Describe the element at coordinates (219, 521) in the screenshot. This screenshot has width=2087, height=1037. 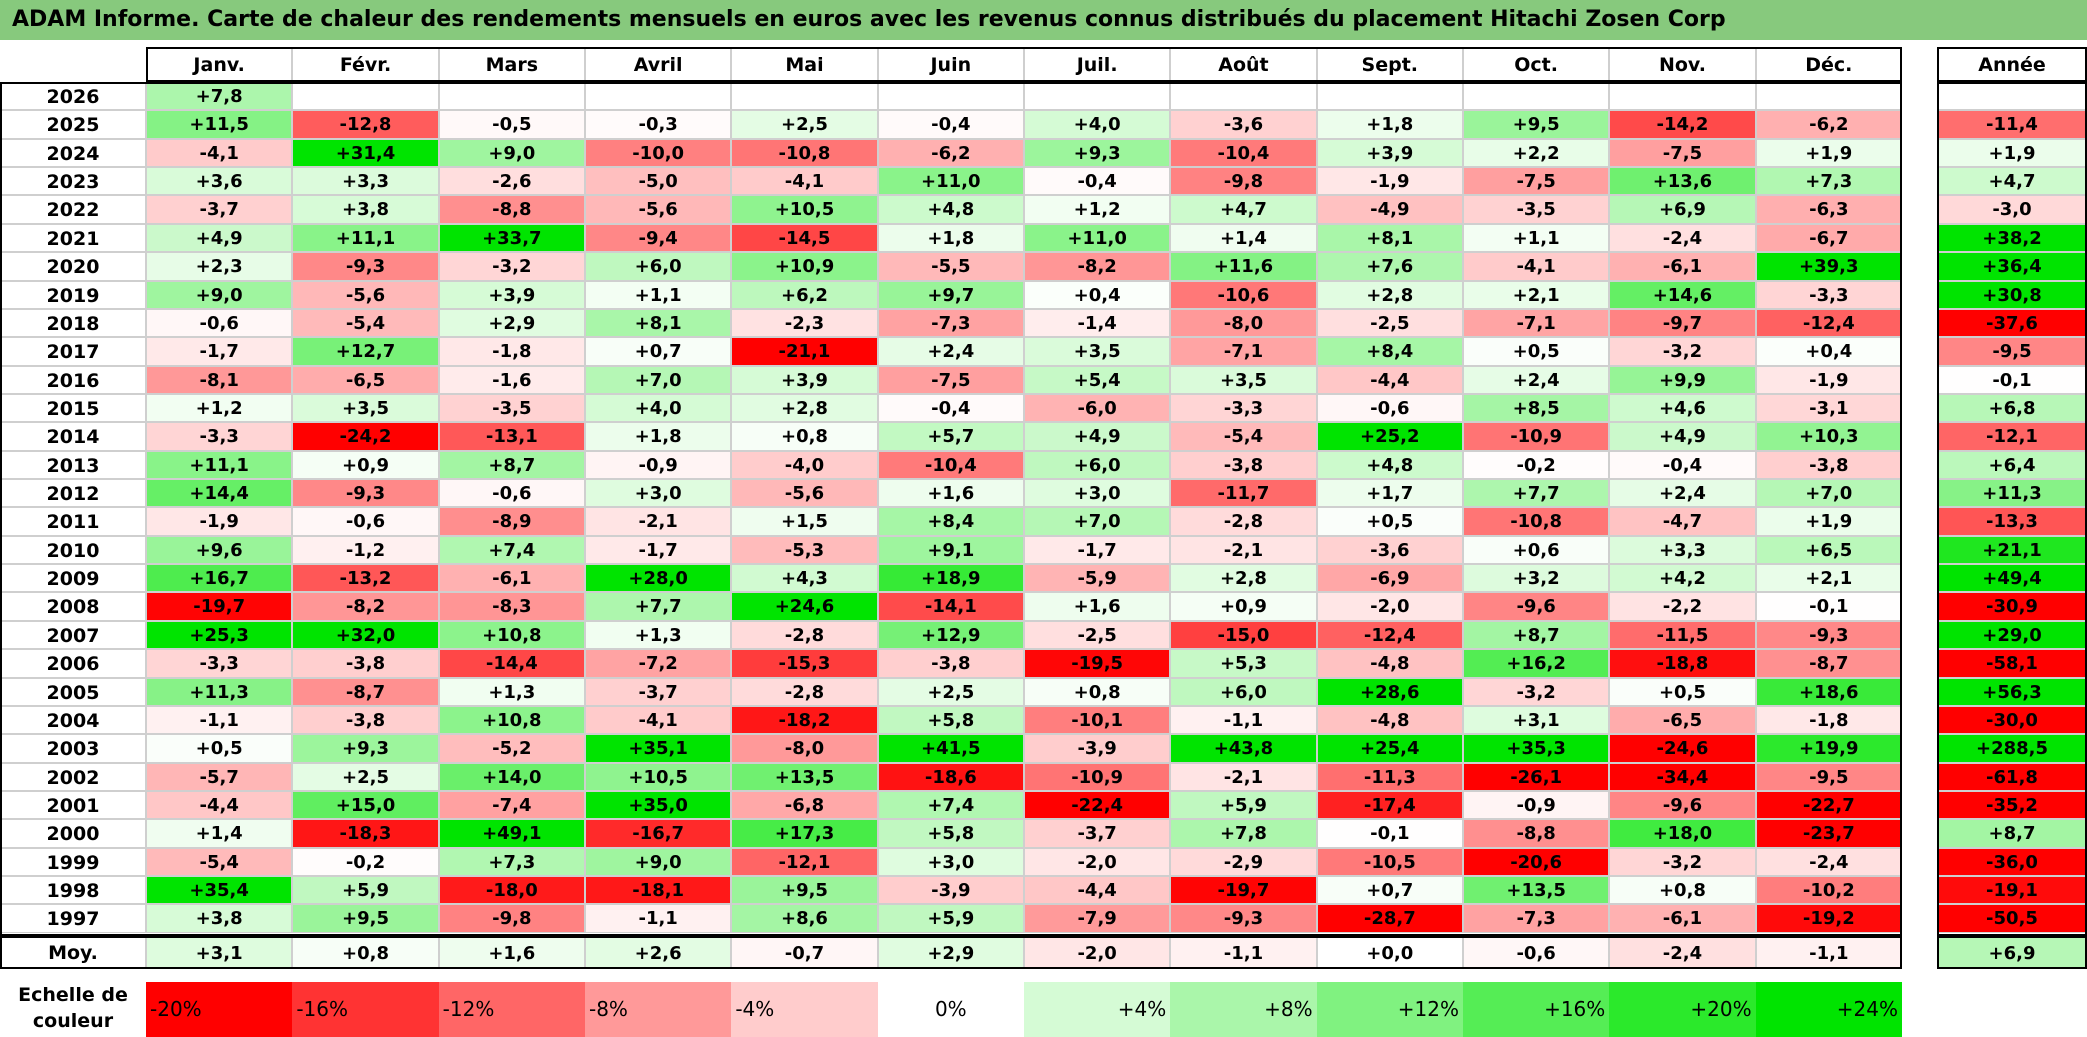
I see `heatmap-cell: -1,9` at that location.